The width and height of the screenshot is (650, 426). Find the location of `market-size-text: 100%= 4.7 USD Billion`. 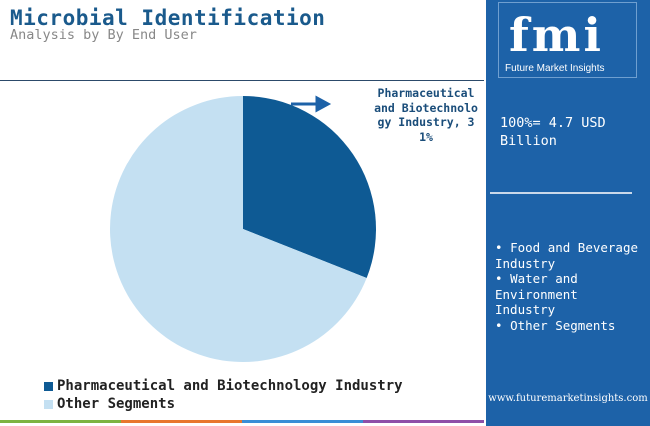

market-size-text: 100%= 4.7 USD Billion is located at coordinates (553, 132).